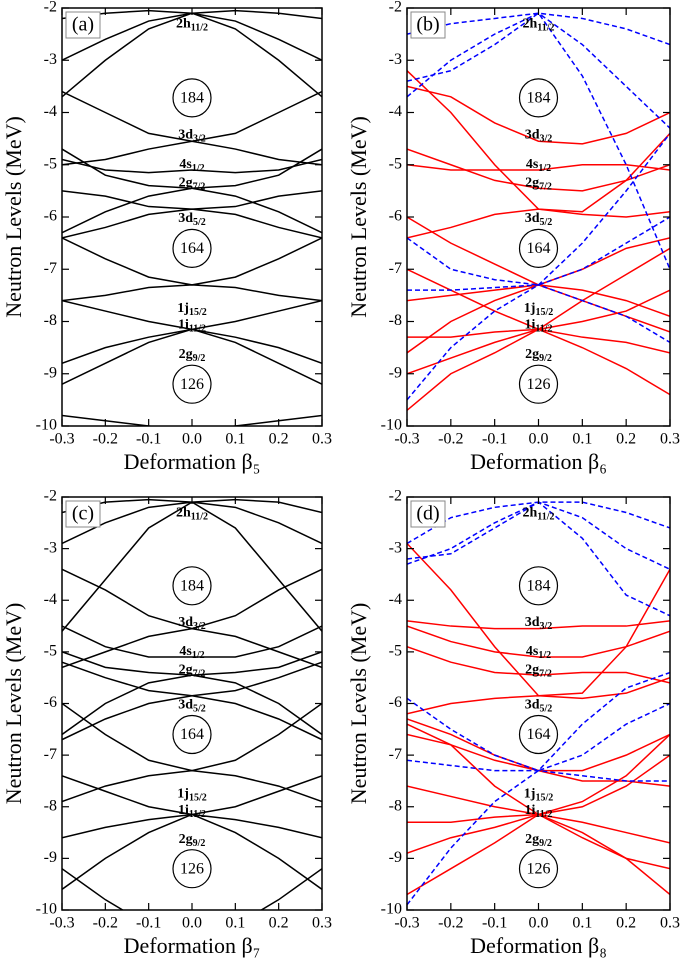  Describe the element at coordinates (544, 798) in the screenshot. I see `level-sub: 15/2` at that location.